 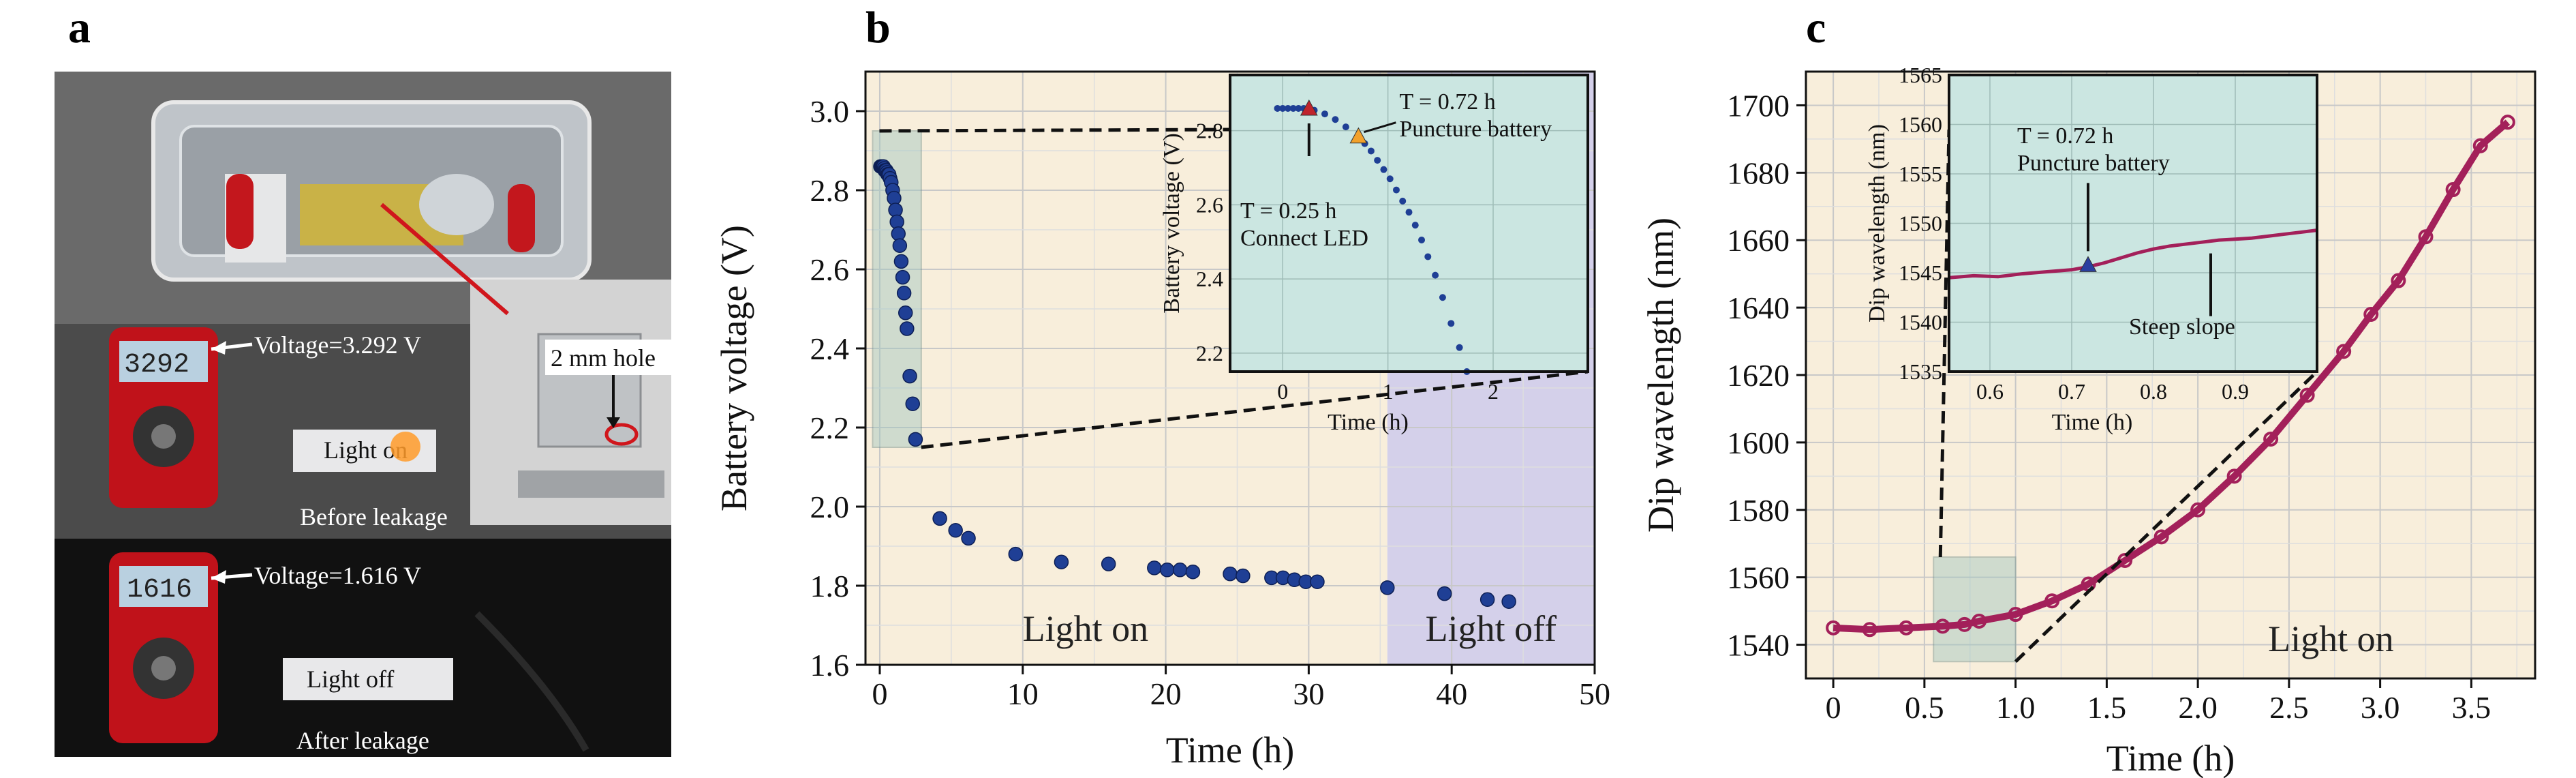 I want to click on inset-x-tick-label: 1, so click(x=1388, y=391).